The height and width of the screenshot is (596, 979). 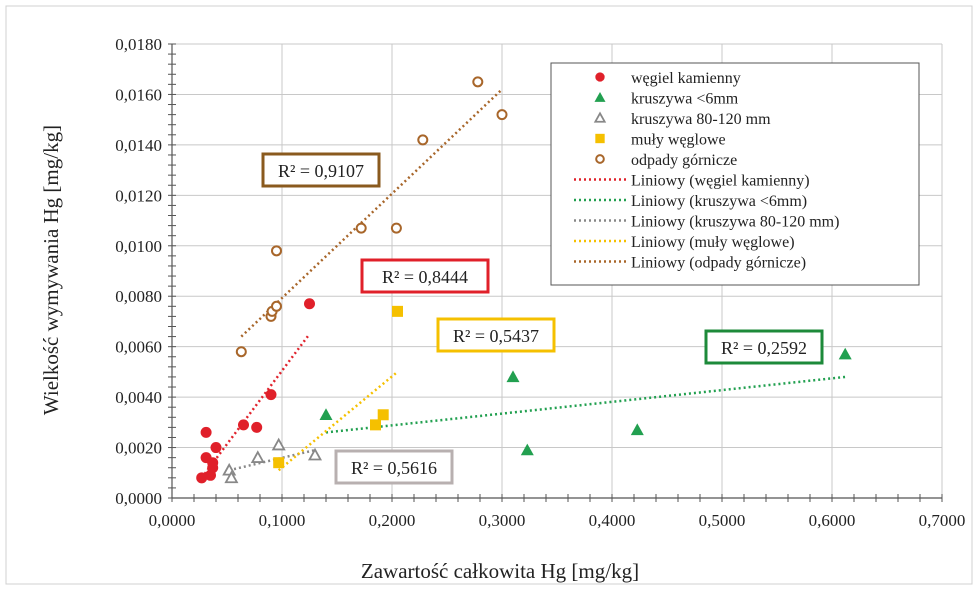 I want to click on x-tick-label: 0,7000, so click(x=942, y=520).